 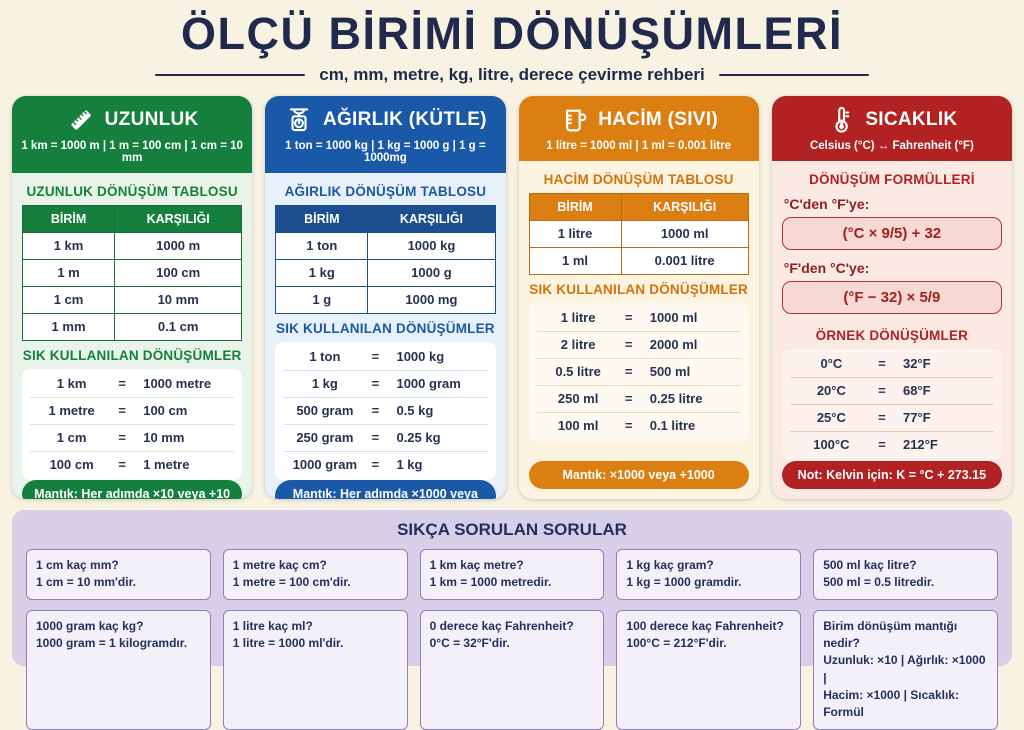 What do you see at coordinates (916, 391) in the screenshot?
I see `conv-right: 68°F` at bounding box center [916, 391].